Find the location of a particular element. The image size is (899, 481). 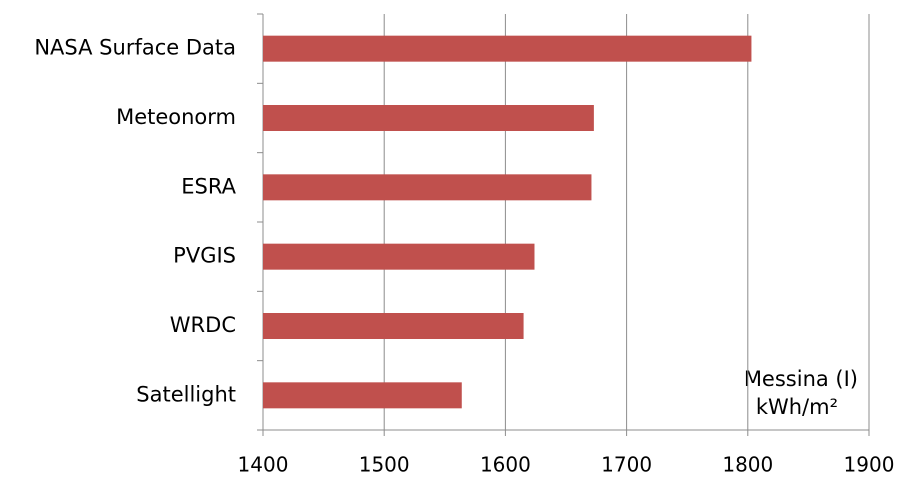

x-tick-label: 1600 is located at coordinates (505, 465).